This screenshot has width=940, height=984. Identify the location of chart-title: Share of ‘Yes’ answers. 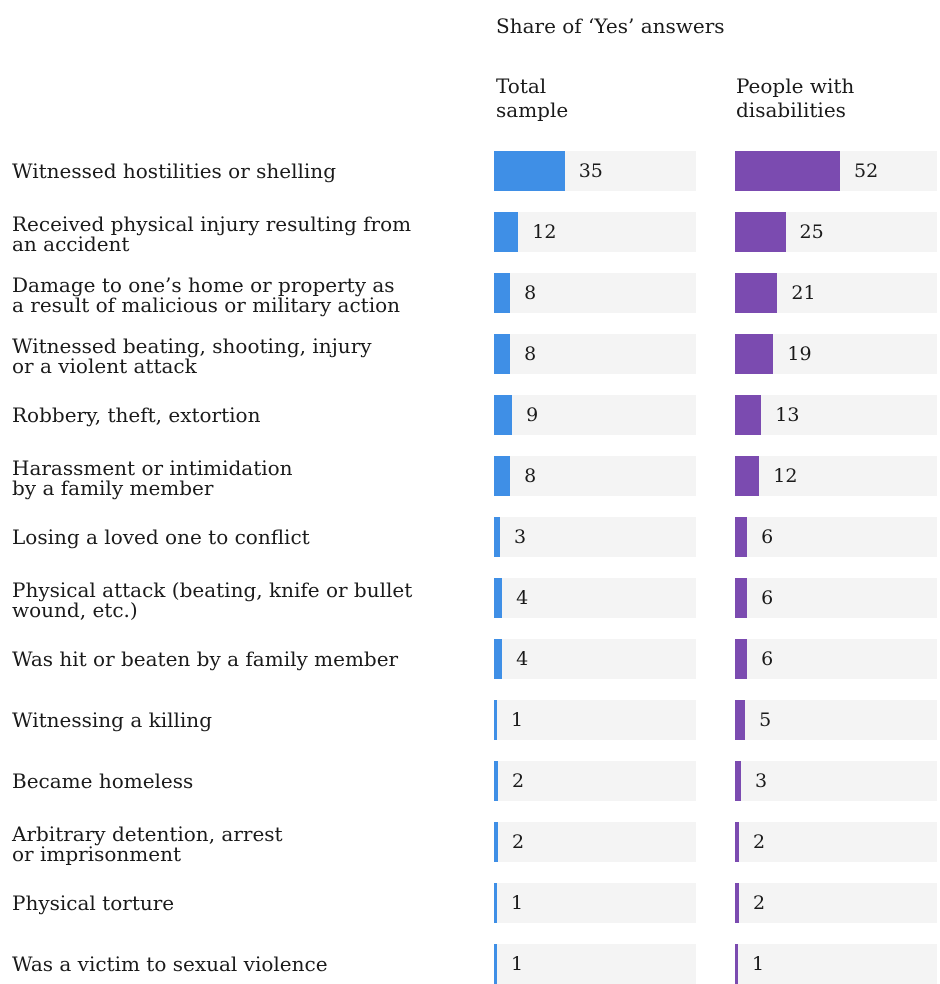
(610, 26).